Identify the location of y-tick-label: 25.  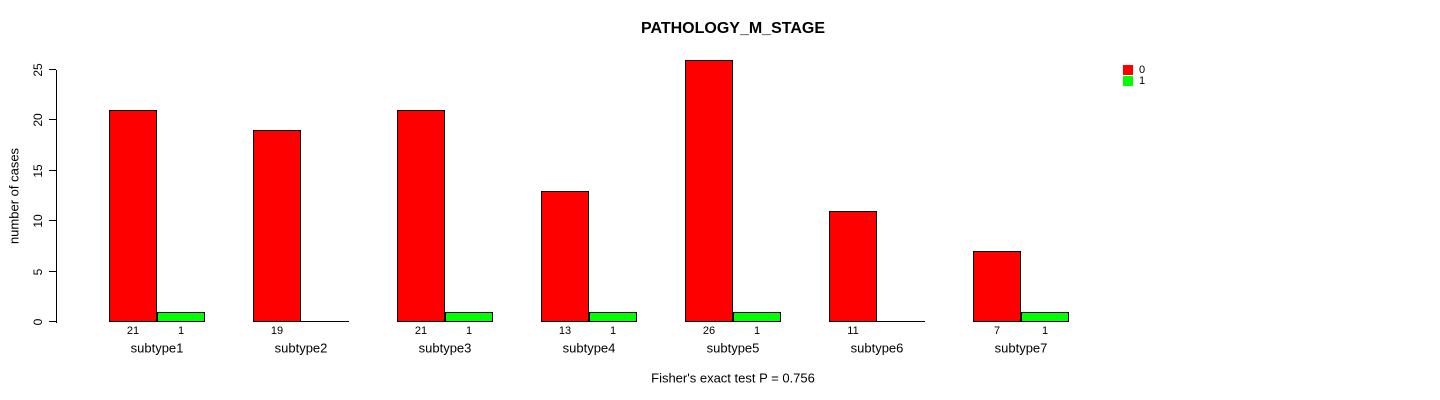
(38, 70).